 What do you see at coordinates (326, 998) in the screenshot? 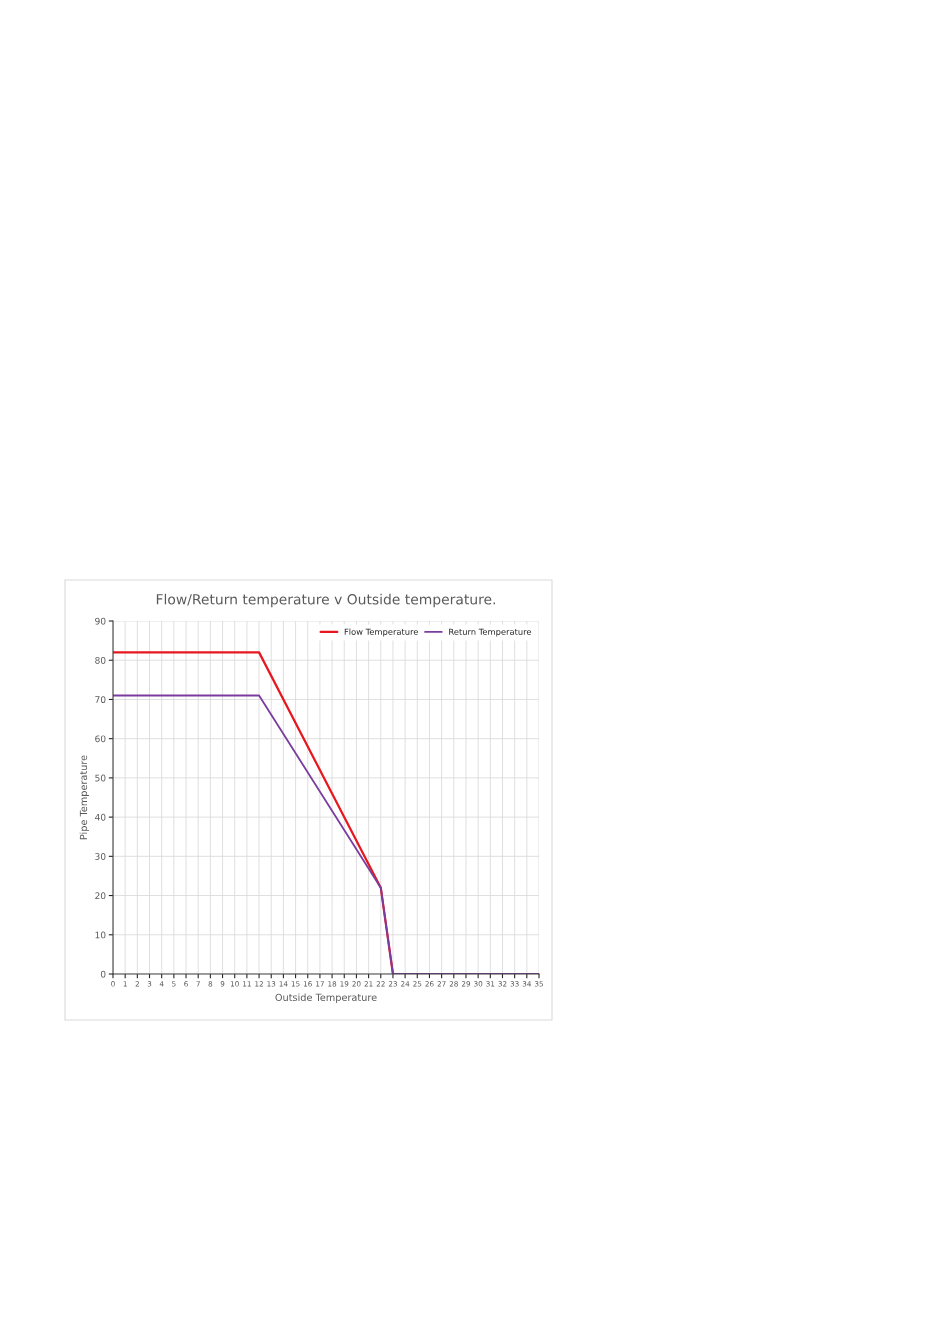
I see `x-axis-title: Outside Temperature` at bounding box center [326, 998].